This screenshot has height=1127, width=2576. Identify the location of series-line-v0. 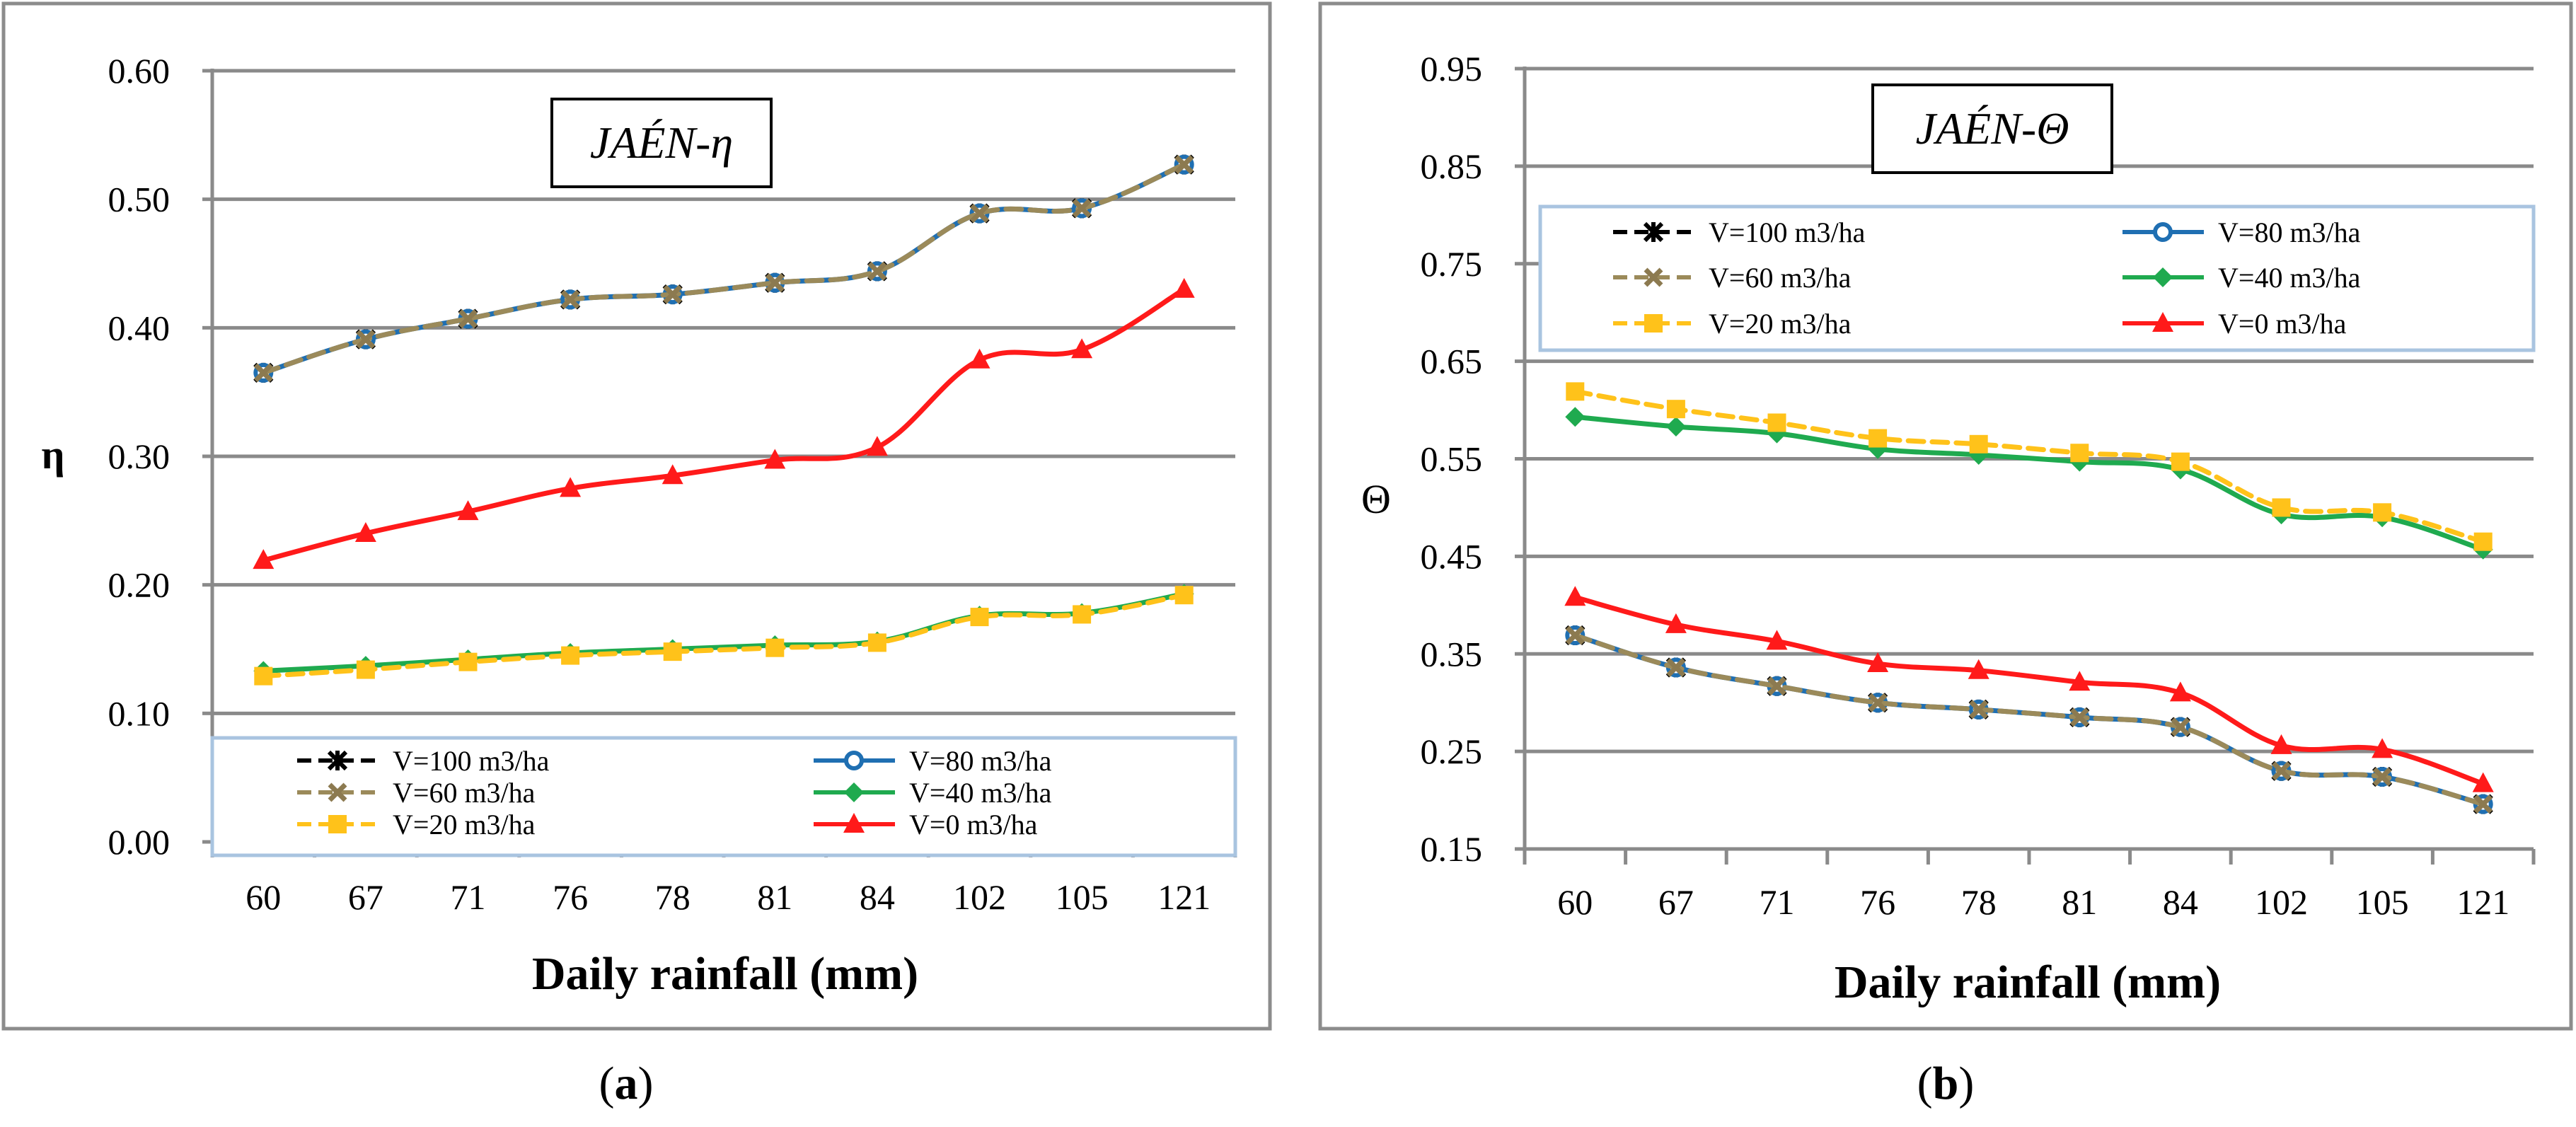
(723, 425).